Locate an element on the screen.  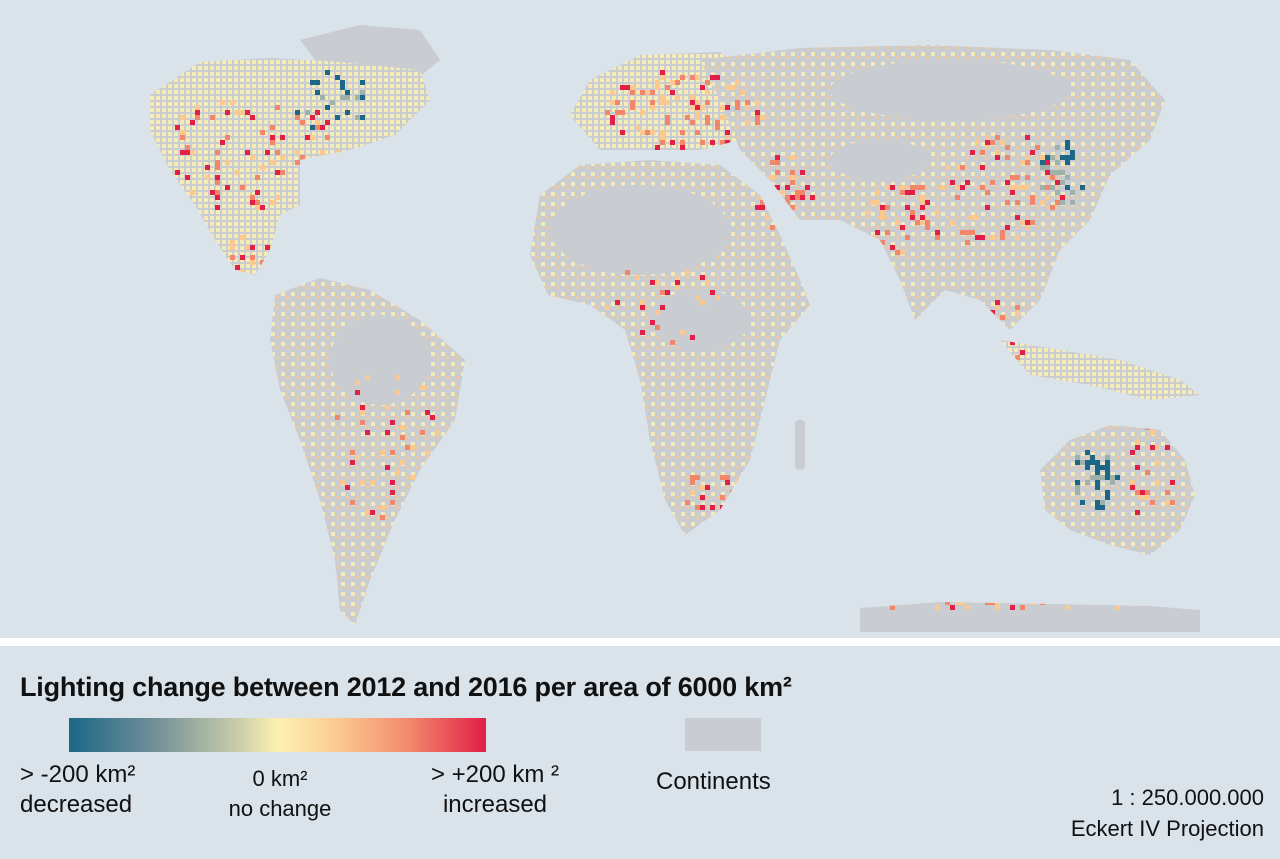
color-scale-bar is located at coordinates (277, 735).